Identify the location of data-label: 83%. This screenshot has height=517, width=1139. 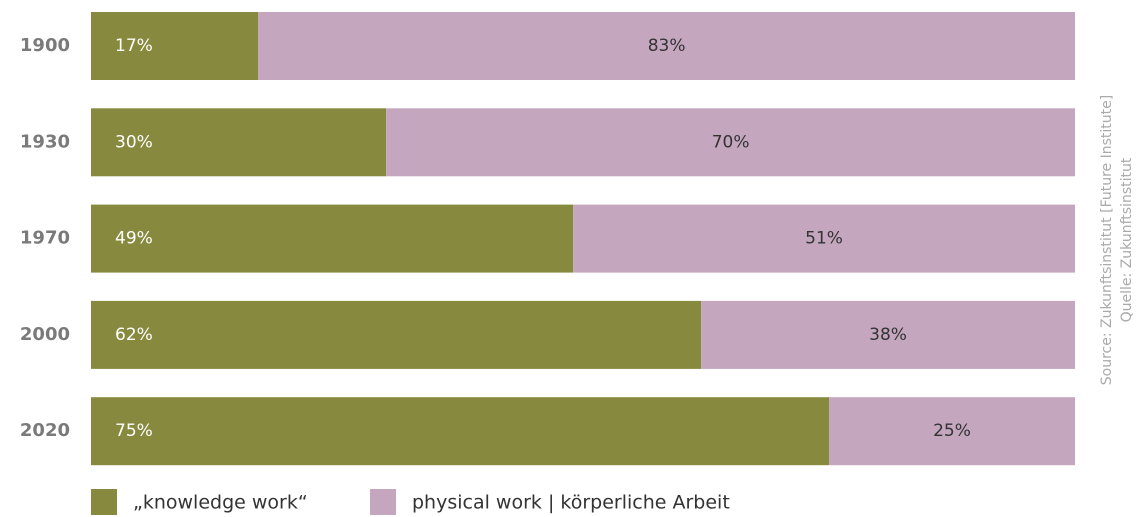
(667, 46).